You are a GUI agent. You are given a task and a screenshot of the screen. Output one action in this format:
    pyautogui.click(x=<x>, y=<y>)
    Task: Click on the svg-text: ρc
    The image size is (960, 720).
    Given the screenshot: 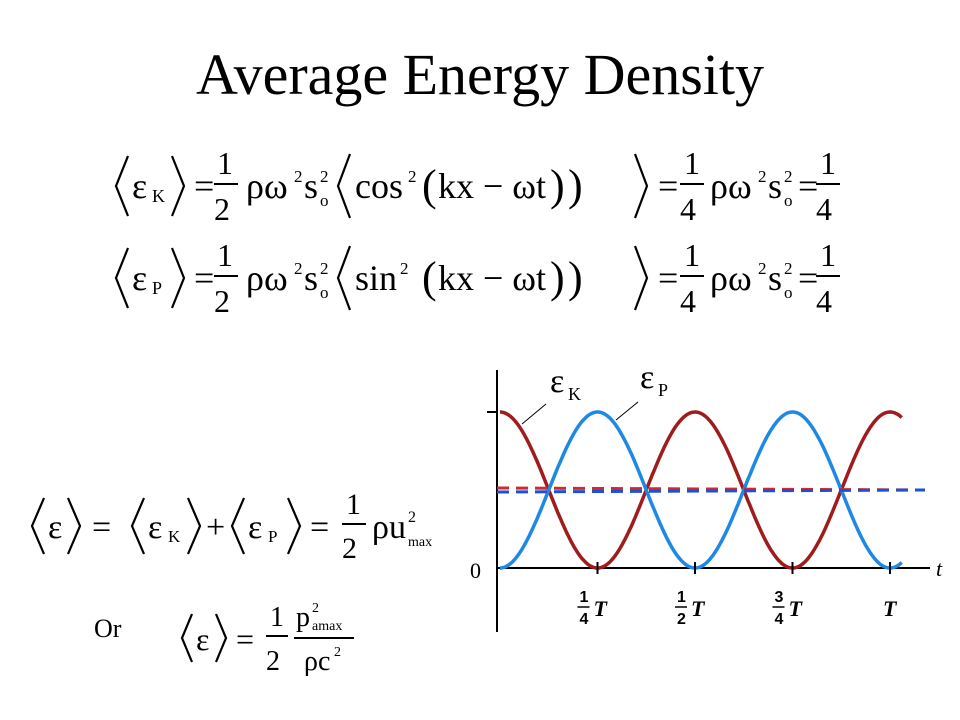 What is the action you would take?
    pyautogui.click(x=317, y=661)
    